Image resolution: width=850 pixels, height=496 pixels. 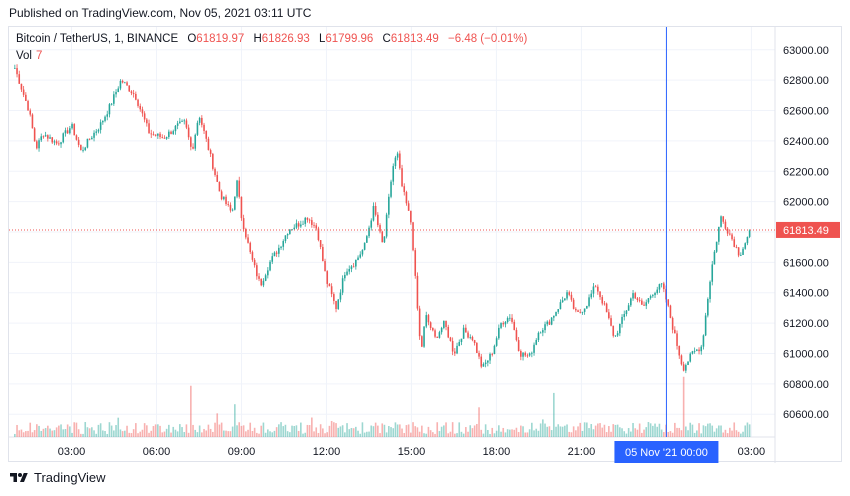 What do you see at coordinates (24, 56) in the screenshot?
I see `volume-label: Vol` at bounding box center [24, 56].